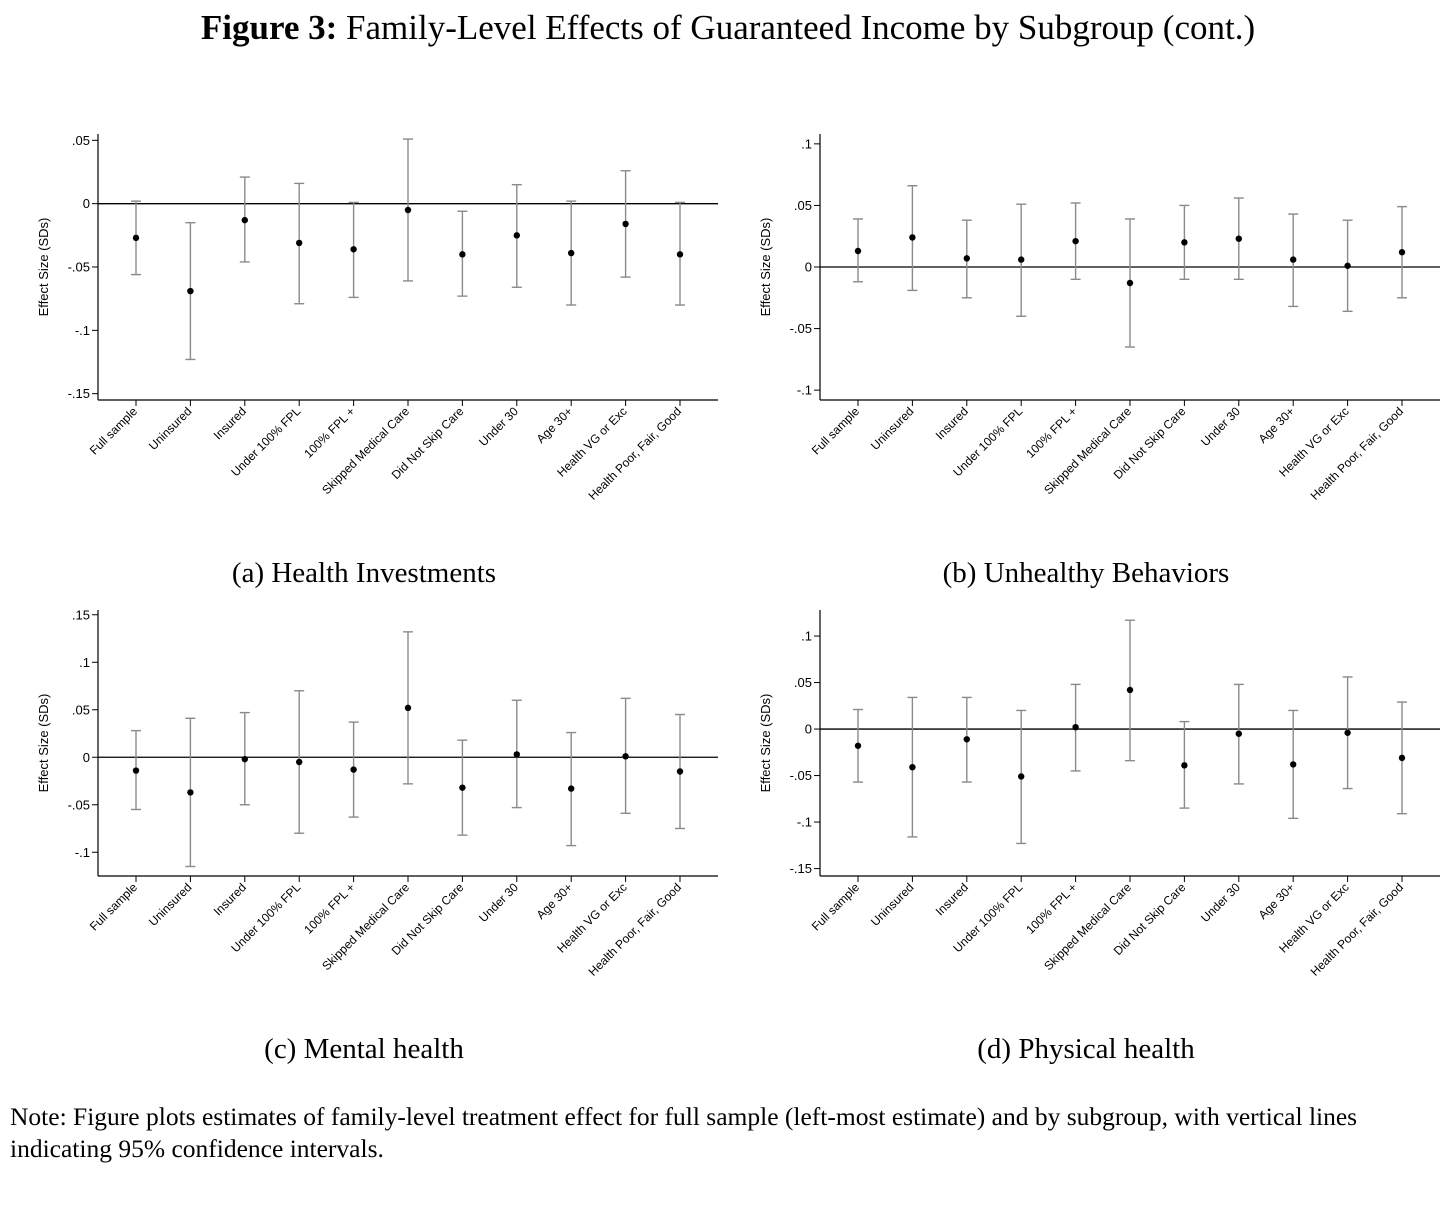  Describe the element at coordinates (1086, 1049) in the screenshot. I see `caption-physical-health: (d) Physical health` at that location.